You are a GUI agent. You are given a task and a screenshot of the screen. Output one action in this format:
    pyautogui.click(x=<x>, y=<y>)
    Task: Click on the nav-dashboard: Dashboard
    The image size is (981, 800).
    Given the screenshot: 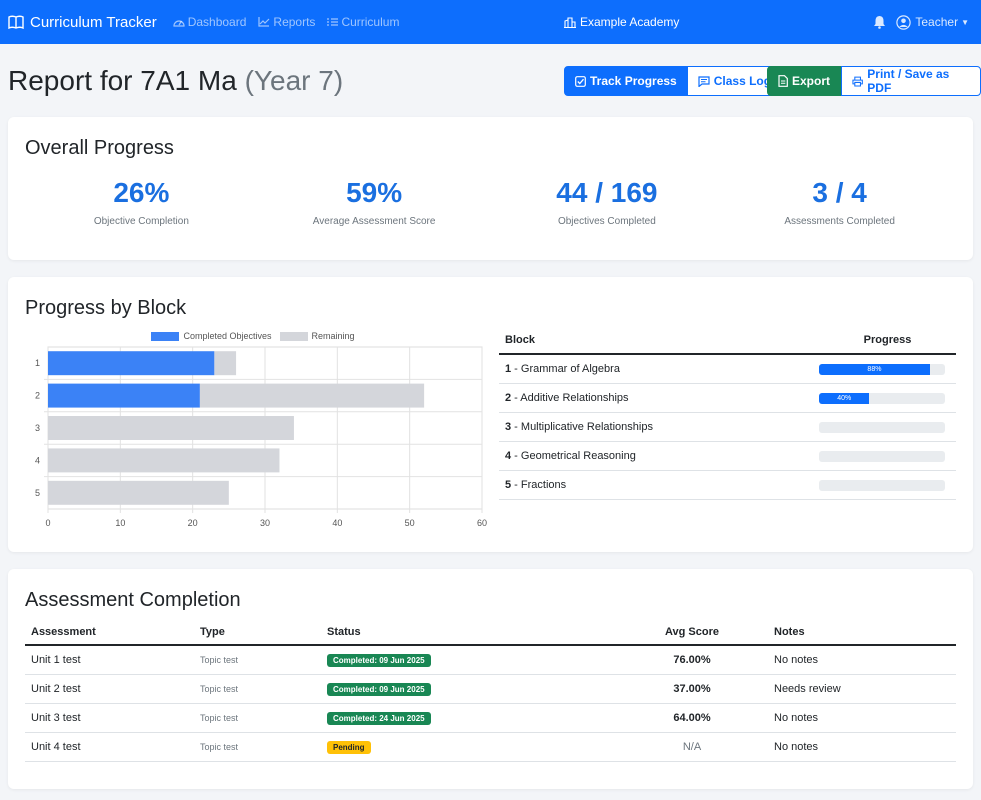 What is the action you would take?
    pyautogui.click(x=209, y=22)
    